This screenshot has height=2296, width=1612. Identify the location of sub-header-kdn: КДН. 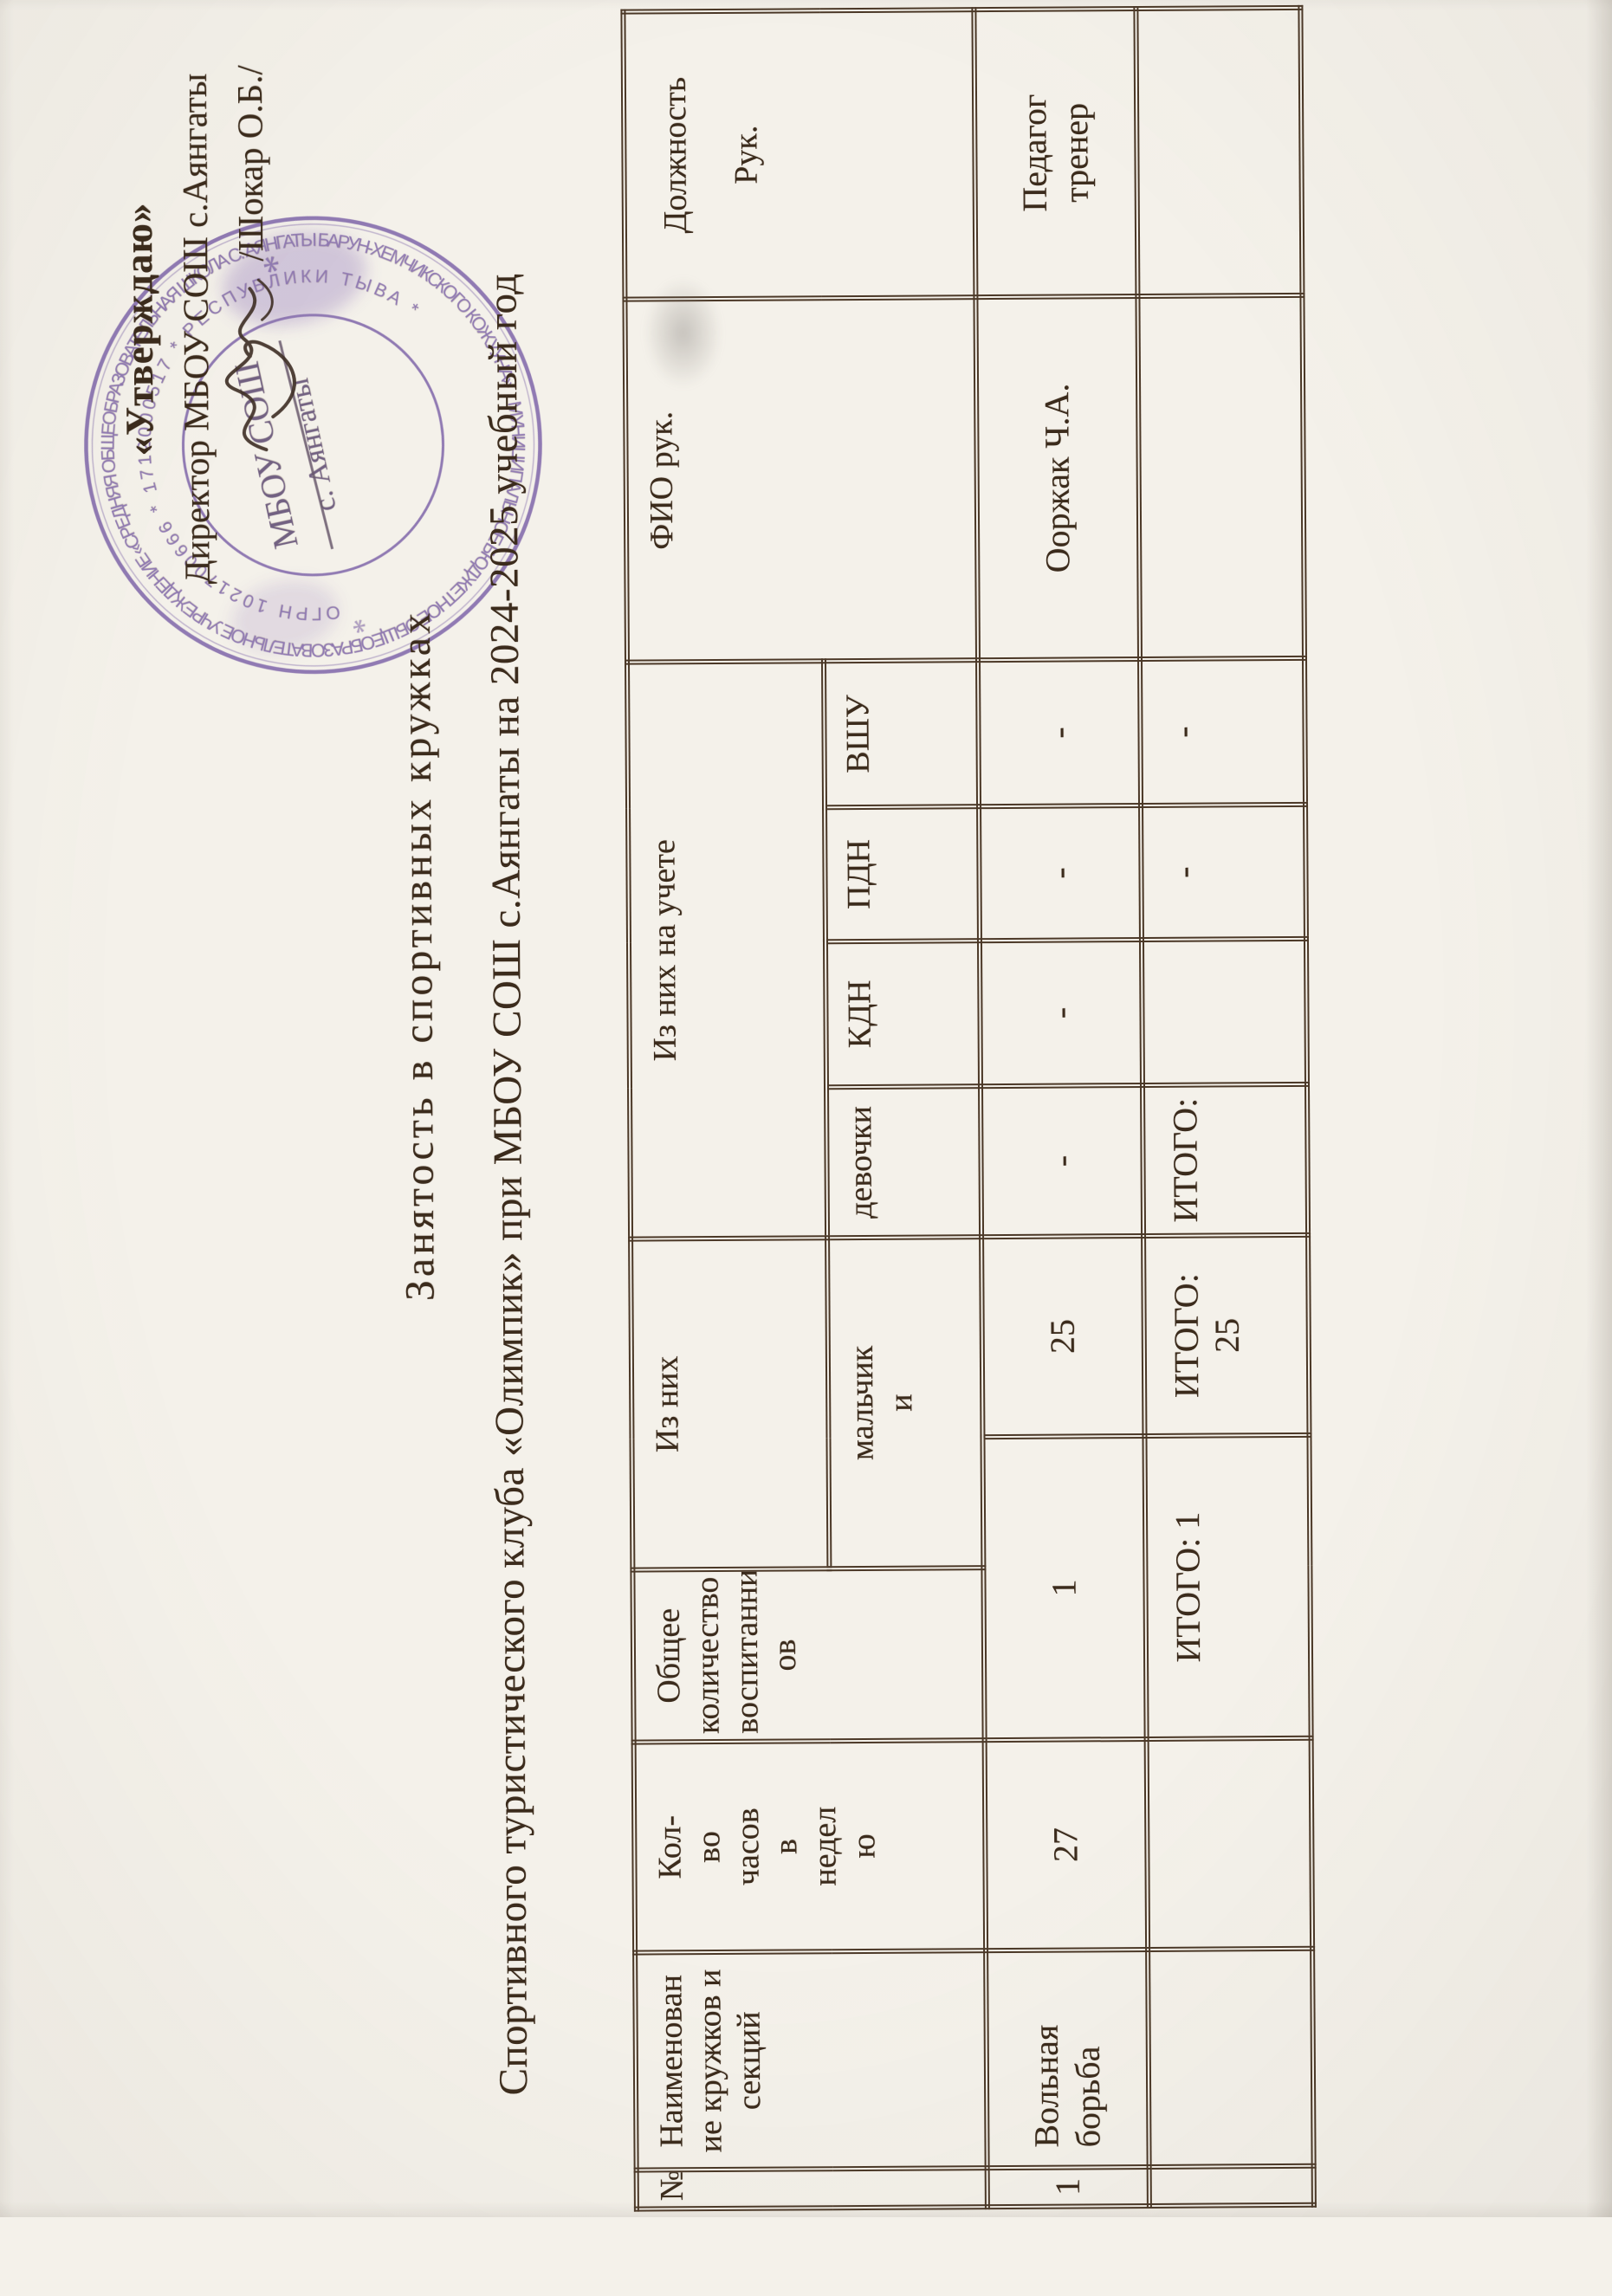
(903, 1014).